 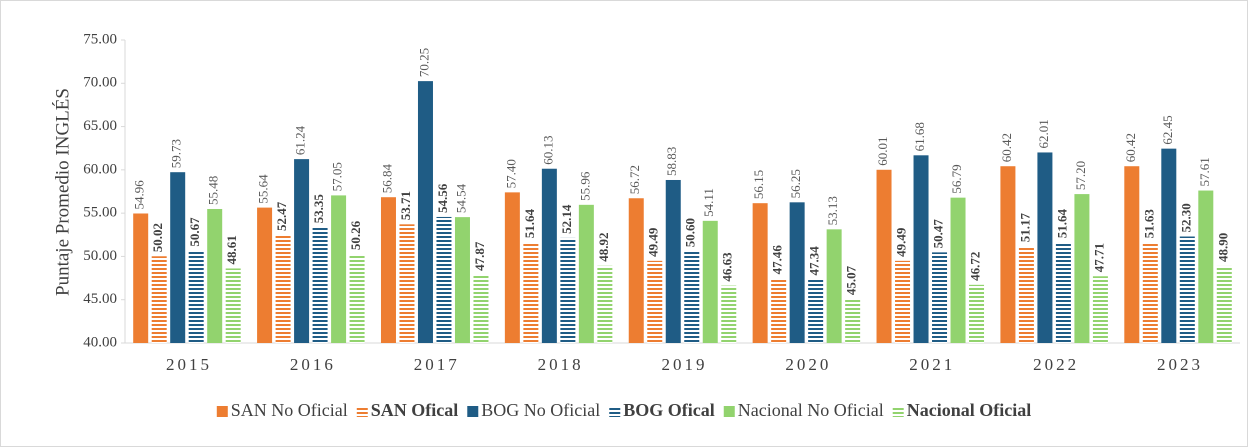 What do you see at coordinates (139, 195) in the screenshot?
I see `value-label: 54.96` at bounding box center [139, 195].